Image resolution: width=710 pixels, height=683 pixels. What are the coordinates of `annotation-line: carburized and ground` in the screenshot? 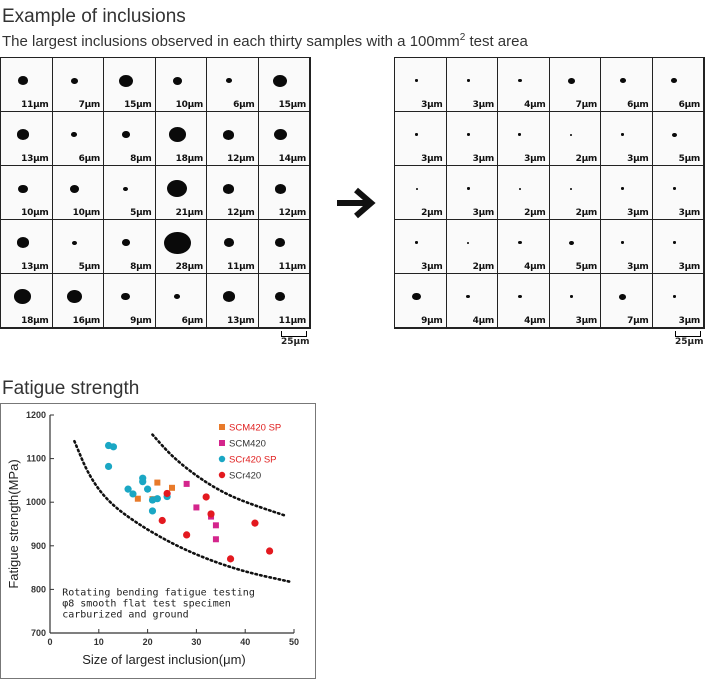 It's located at (125, 614).